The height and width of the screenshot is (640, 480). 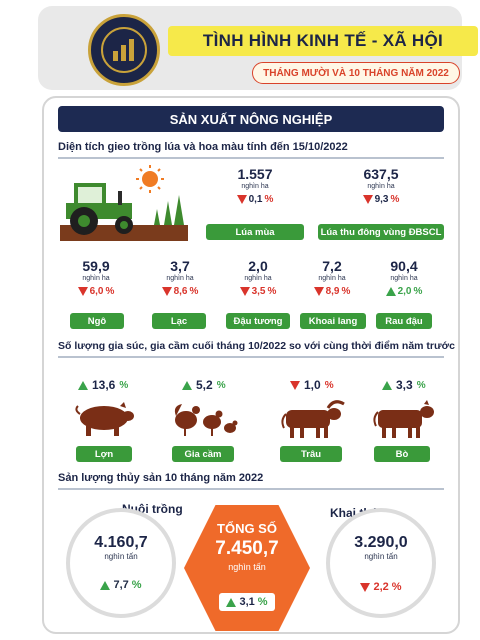 I want to click on label-lac: Lạc, so click(x=179, y=321).